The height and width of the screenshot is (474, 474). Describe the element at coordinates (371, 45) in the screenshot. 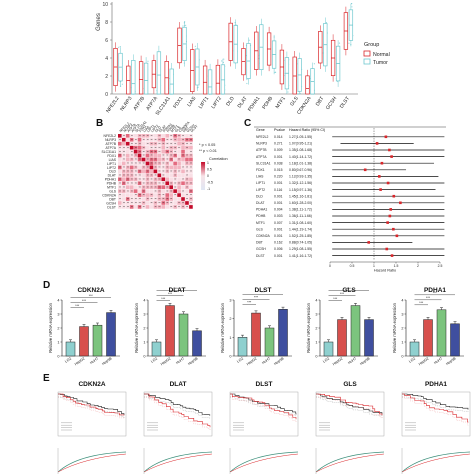

I see `panel-a-legend-title: Group` at that location.